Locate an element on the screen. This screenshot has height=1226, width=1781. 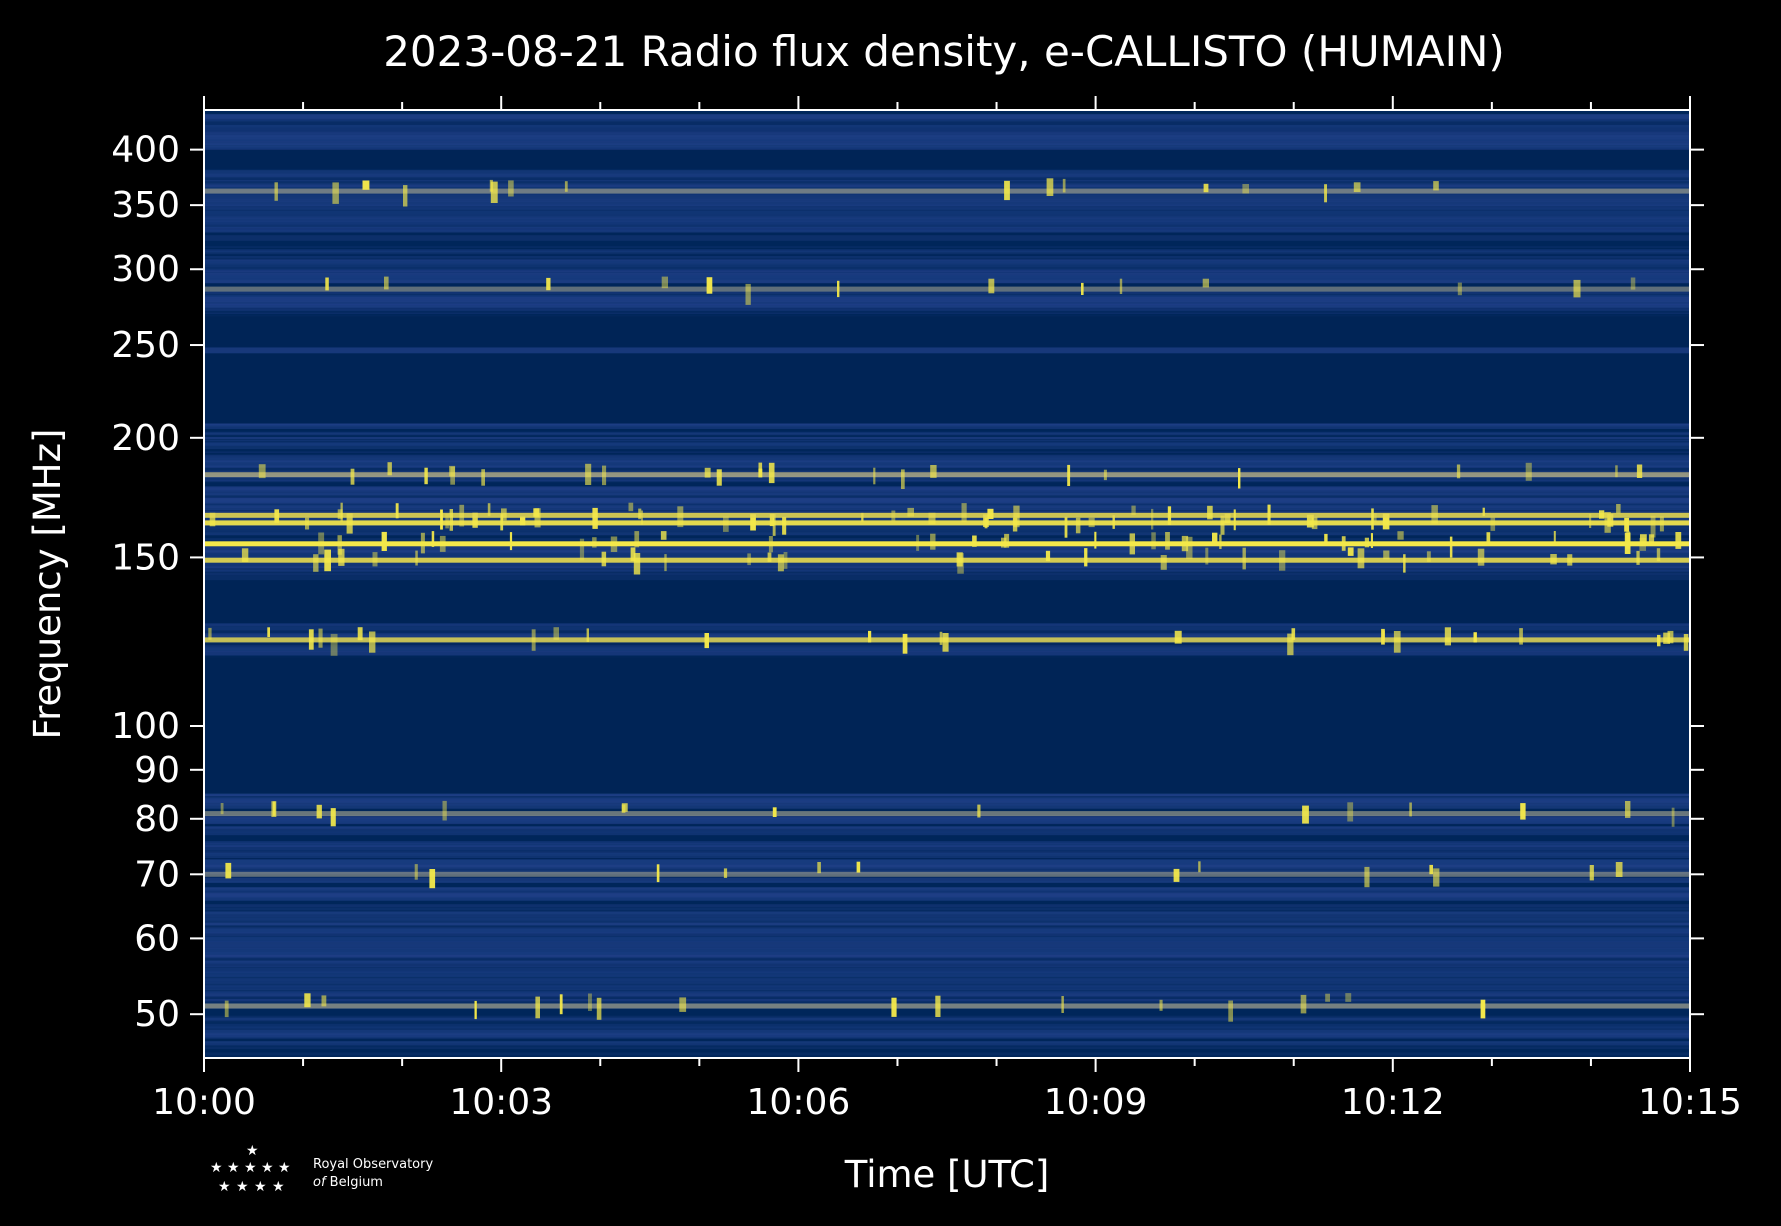
logo-stars-icon: ★ ★ ★ ★ ★ ★ ★ ★ ★ ★ is located at coordinates (250, 1169).